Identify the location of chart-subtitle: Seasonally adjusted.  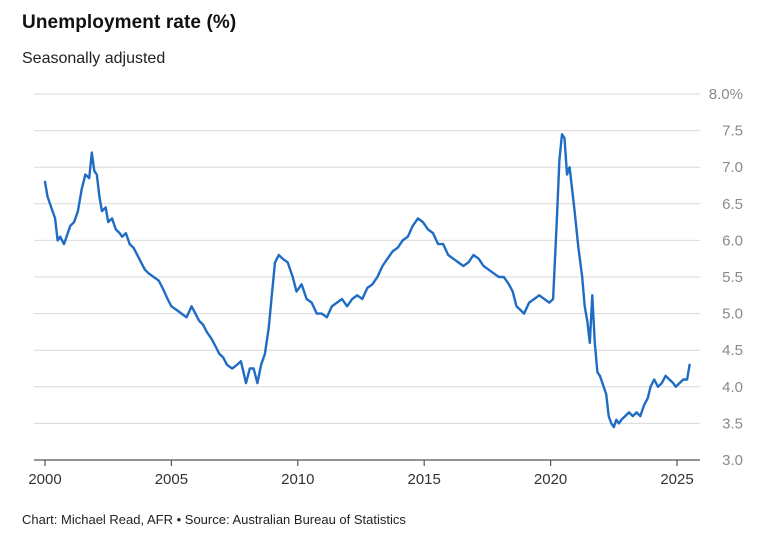
(94, 58).